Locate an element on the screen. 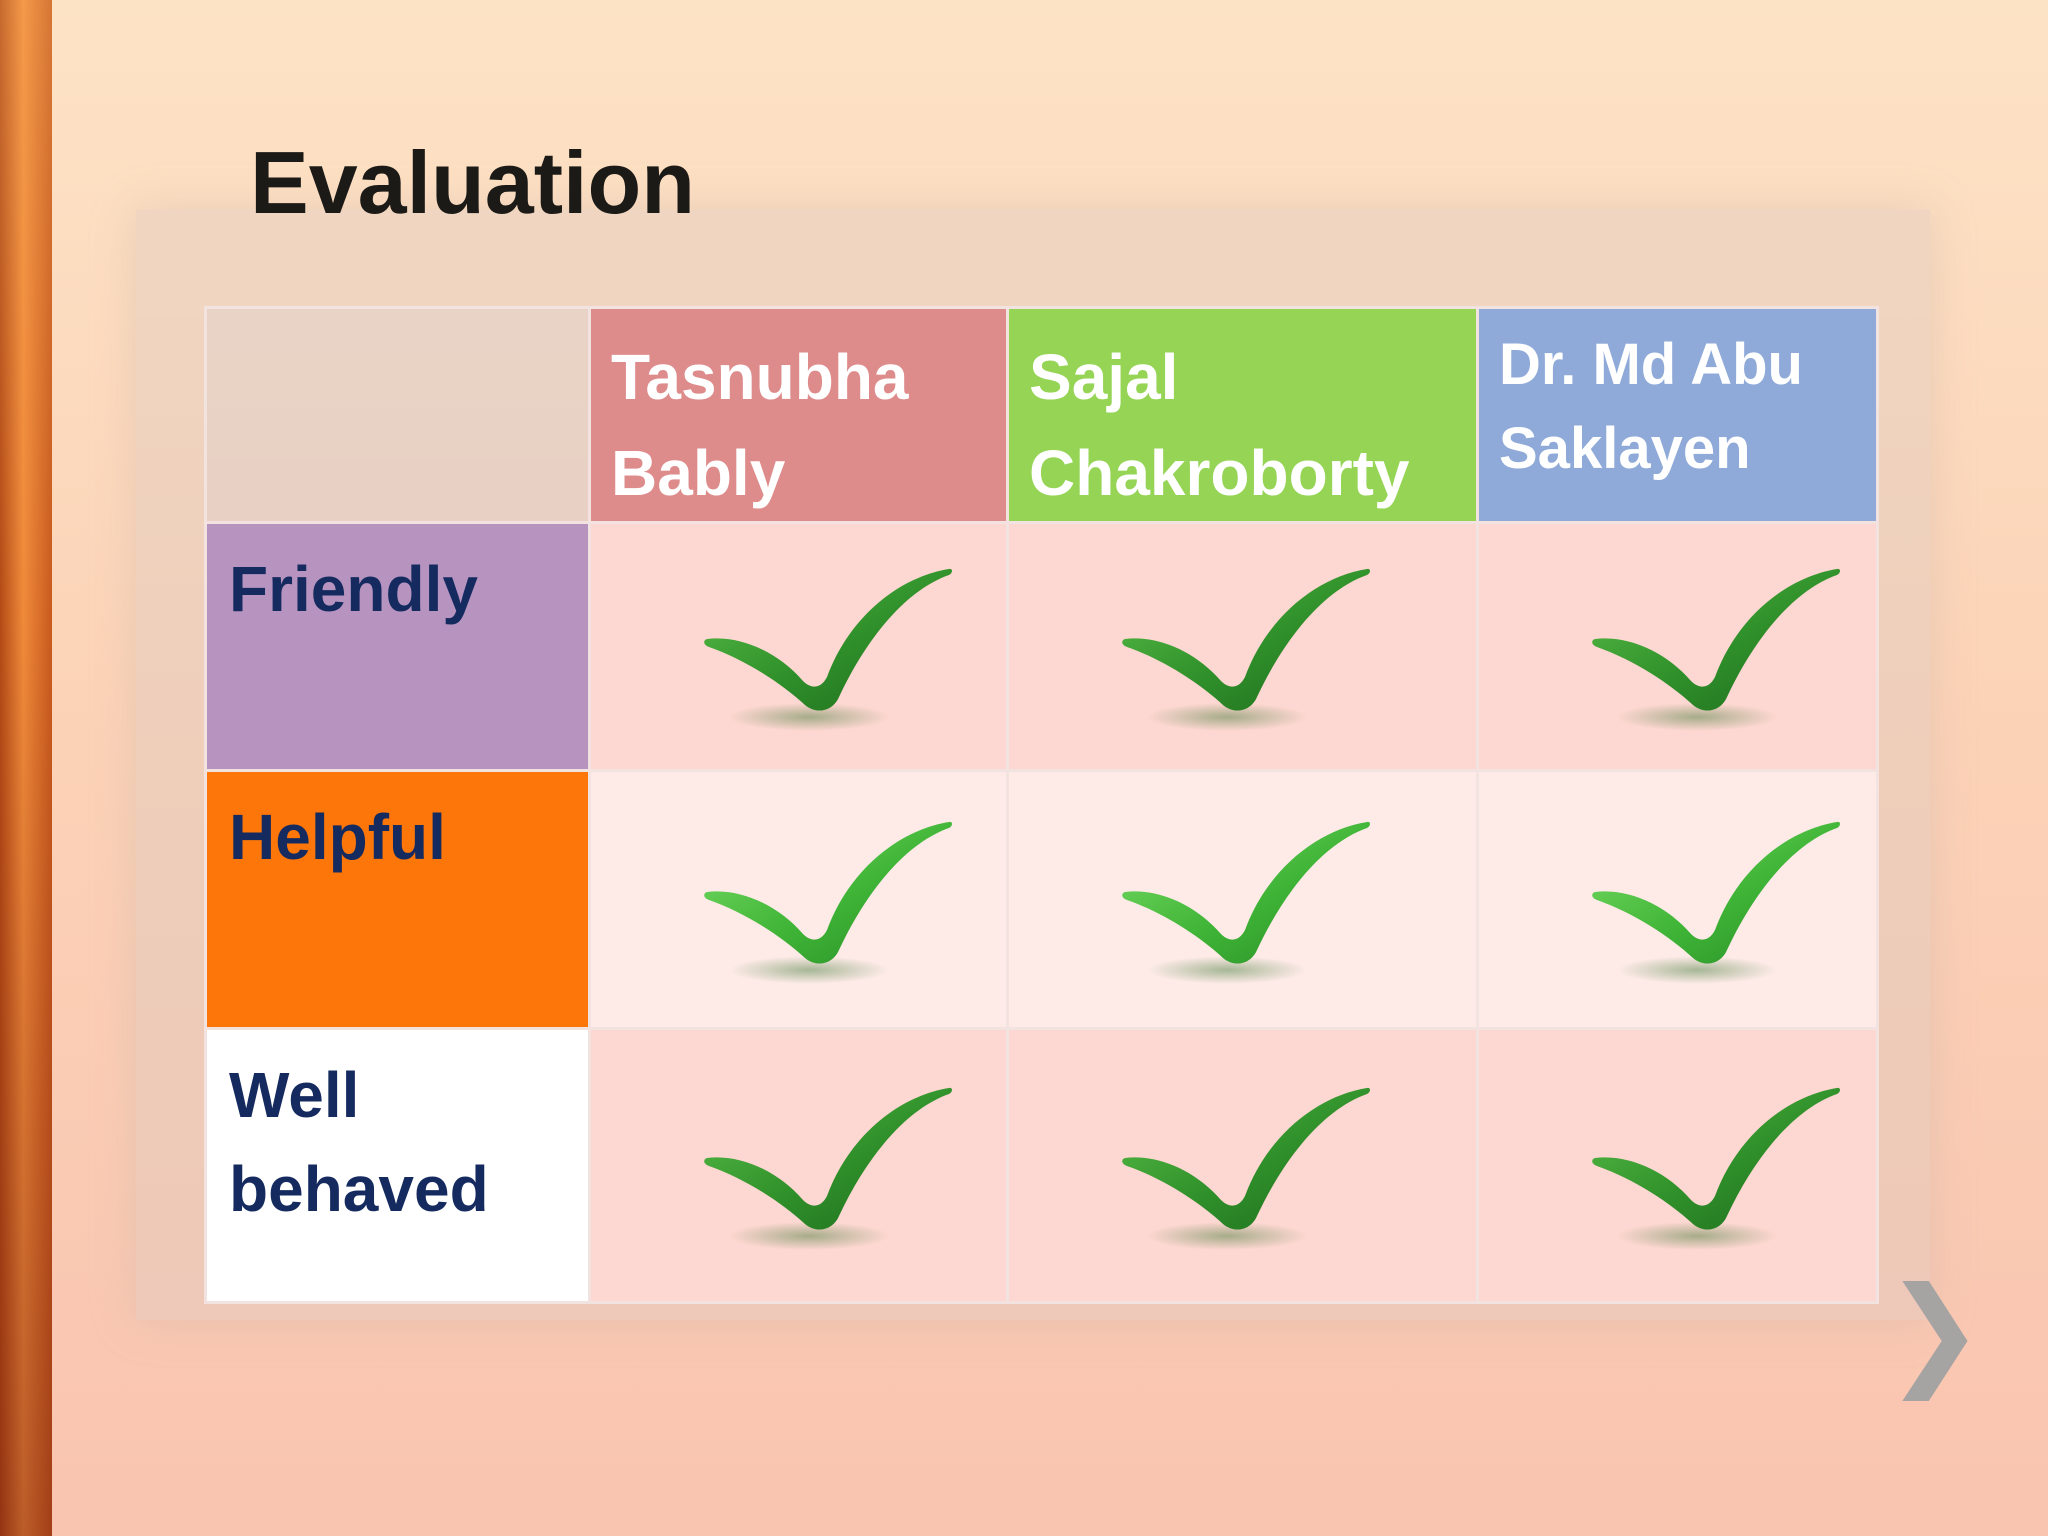 This screenshot has width=2048, height=1536. row-label-friendly: Friendly is located at coordinates (397, 646).